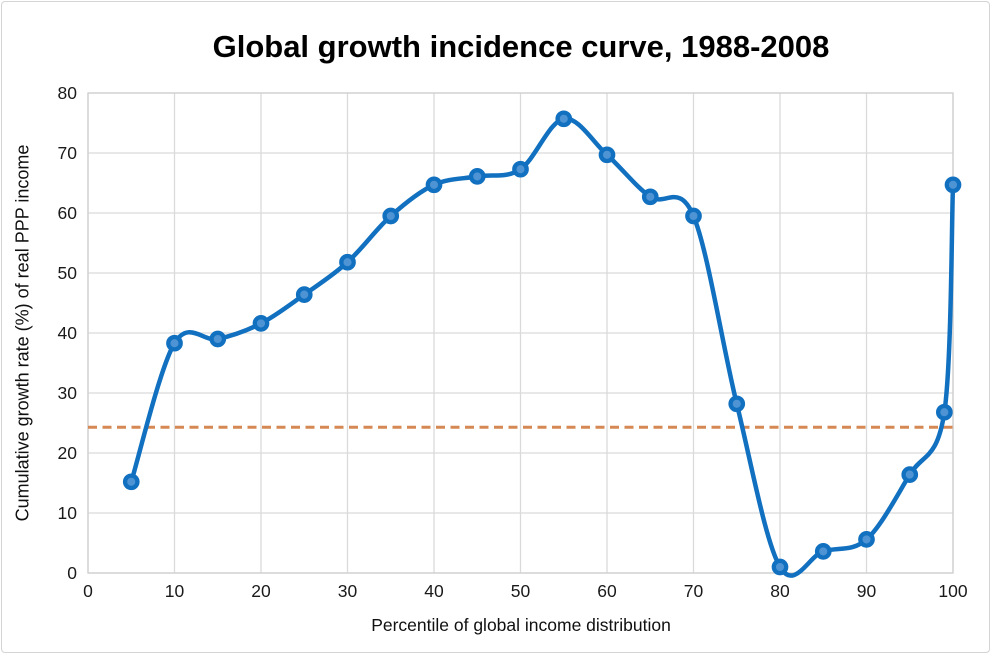 Image resolution: width=992 pixels, height=658 pixels. I want to click on y-tick-label: 0, so click(72, 573).